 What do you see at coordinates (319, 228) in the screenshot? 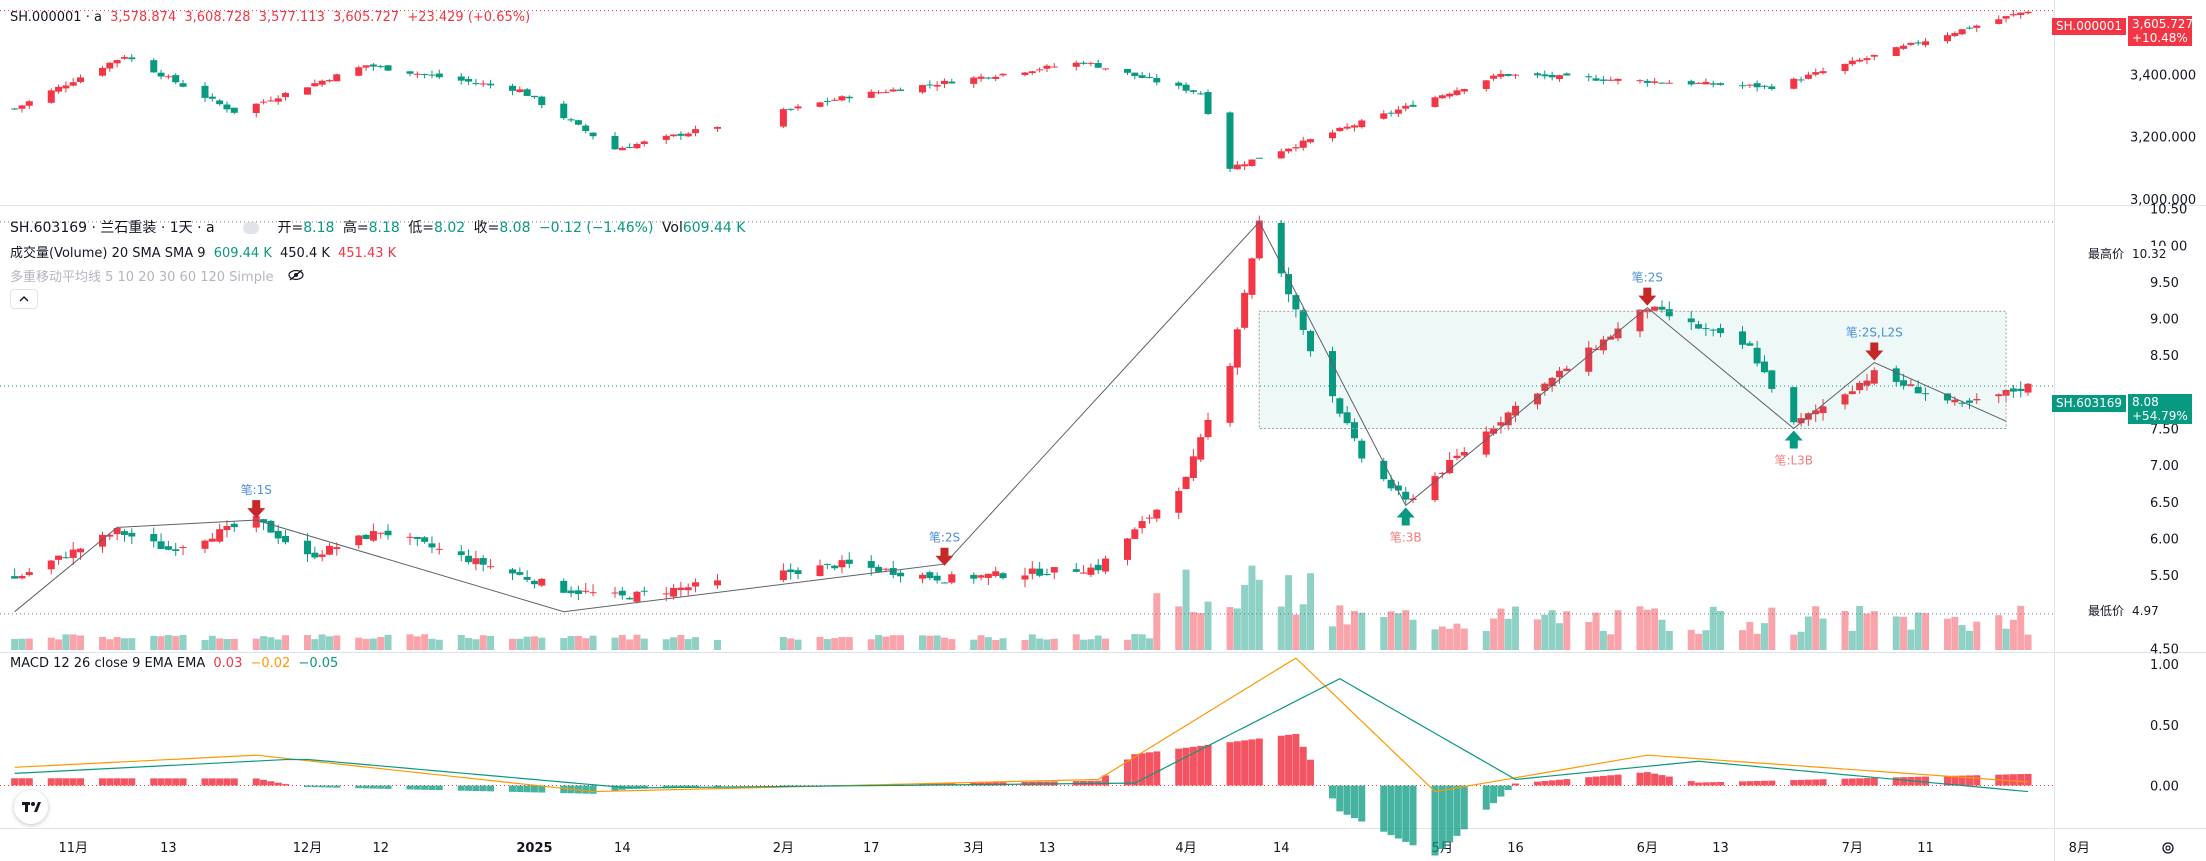
I see `stock-open: 8.18` at bounding box center [319, 228].